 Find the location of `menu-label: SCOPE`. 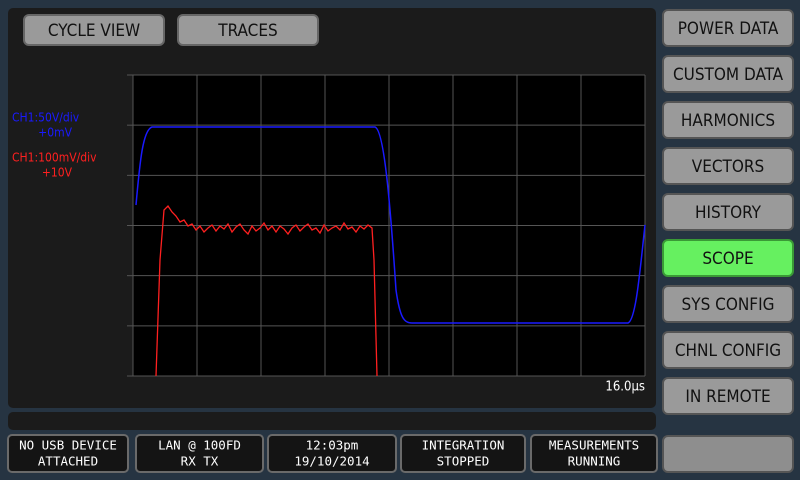

menu-label: SCOPE is located at coordinates (727, 259).